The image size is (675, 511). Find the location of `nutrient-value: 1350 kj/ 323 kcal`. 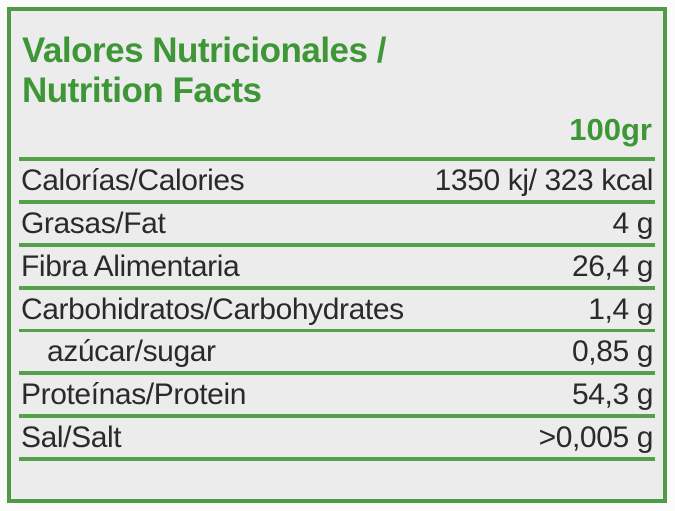

nutrient-value: 1350 kj/ 323 kcal is located at coordinates (544, 180).